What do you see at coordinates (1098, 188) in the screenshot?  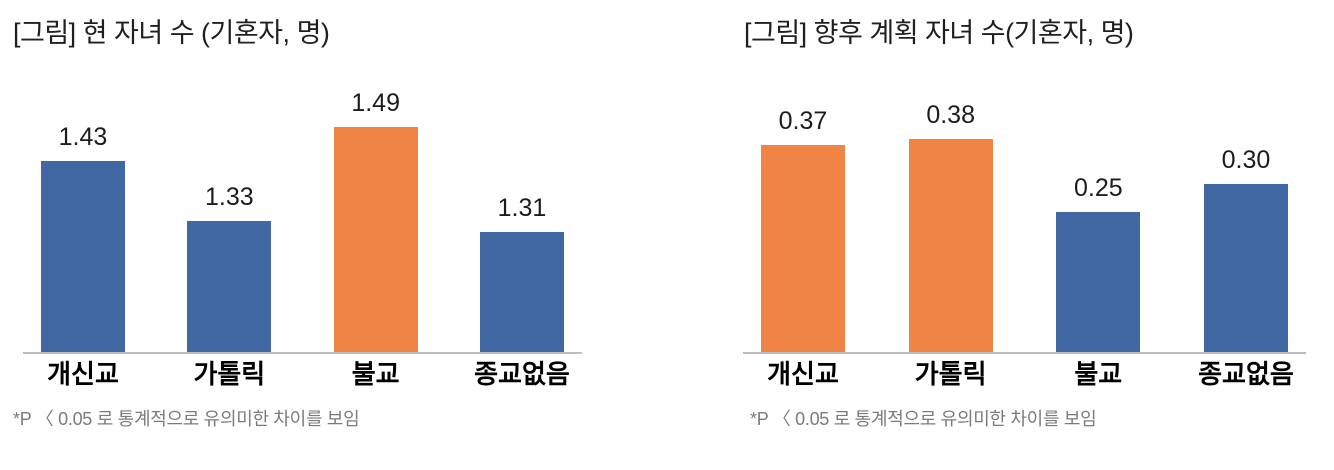 I see `bar-value-label: 0.25` at bounding box center [1098, 188].